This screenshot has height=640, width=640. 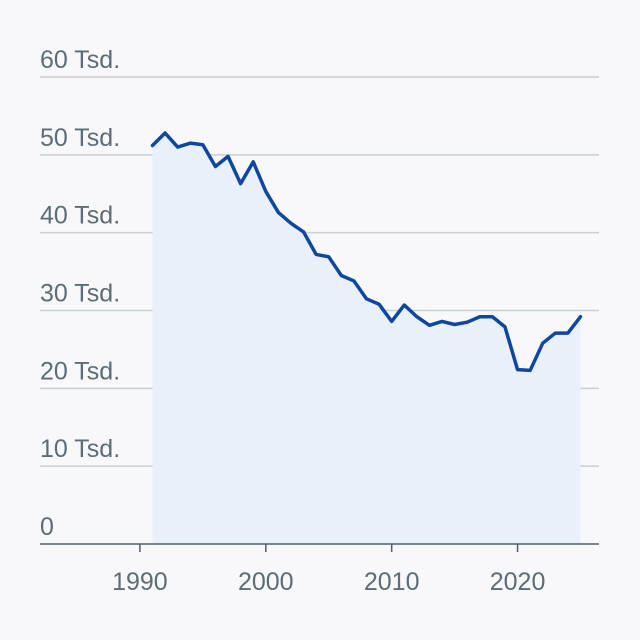 I want to click on y-tick-label: 20 Tsd., so click(x=80, y=371).